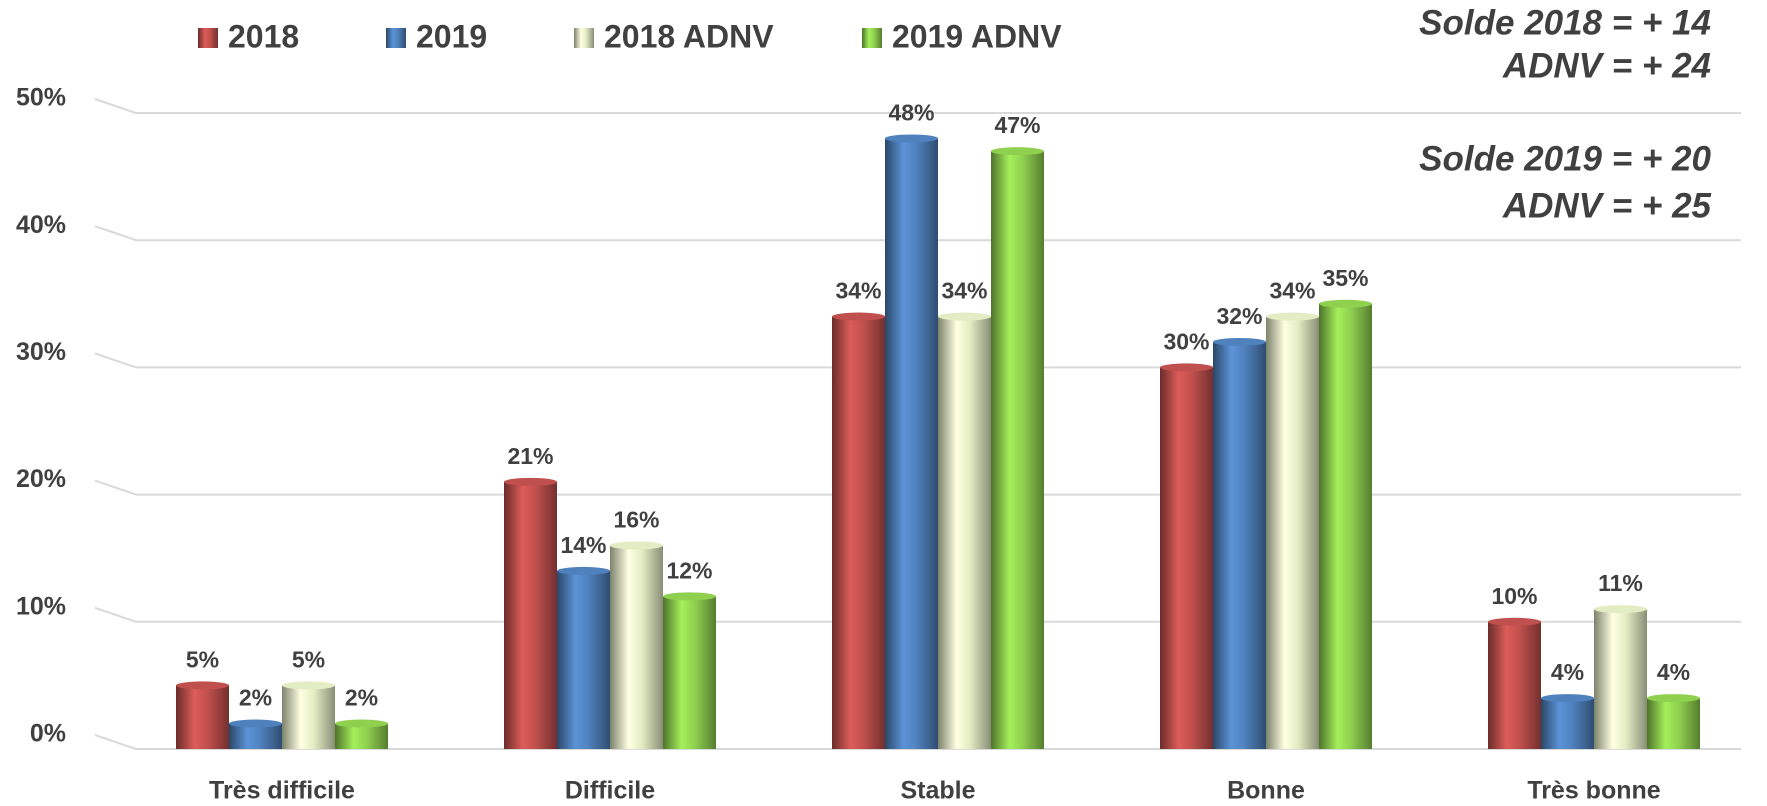  What do you see at coordinates (689, 36) in the screenshot?
I see `legend-label: 2018 ADNV` at bounding box center [689, 36].